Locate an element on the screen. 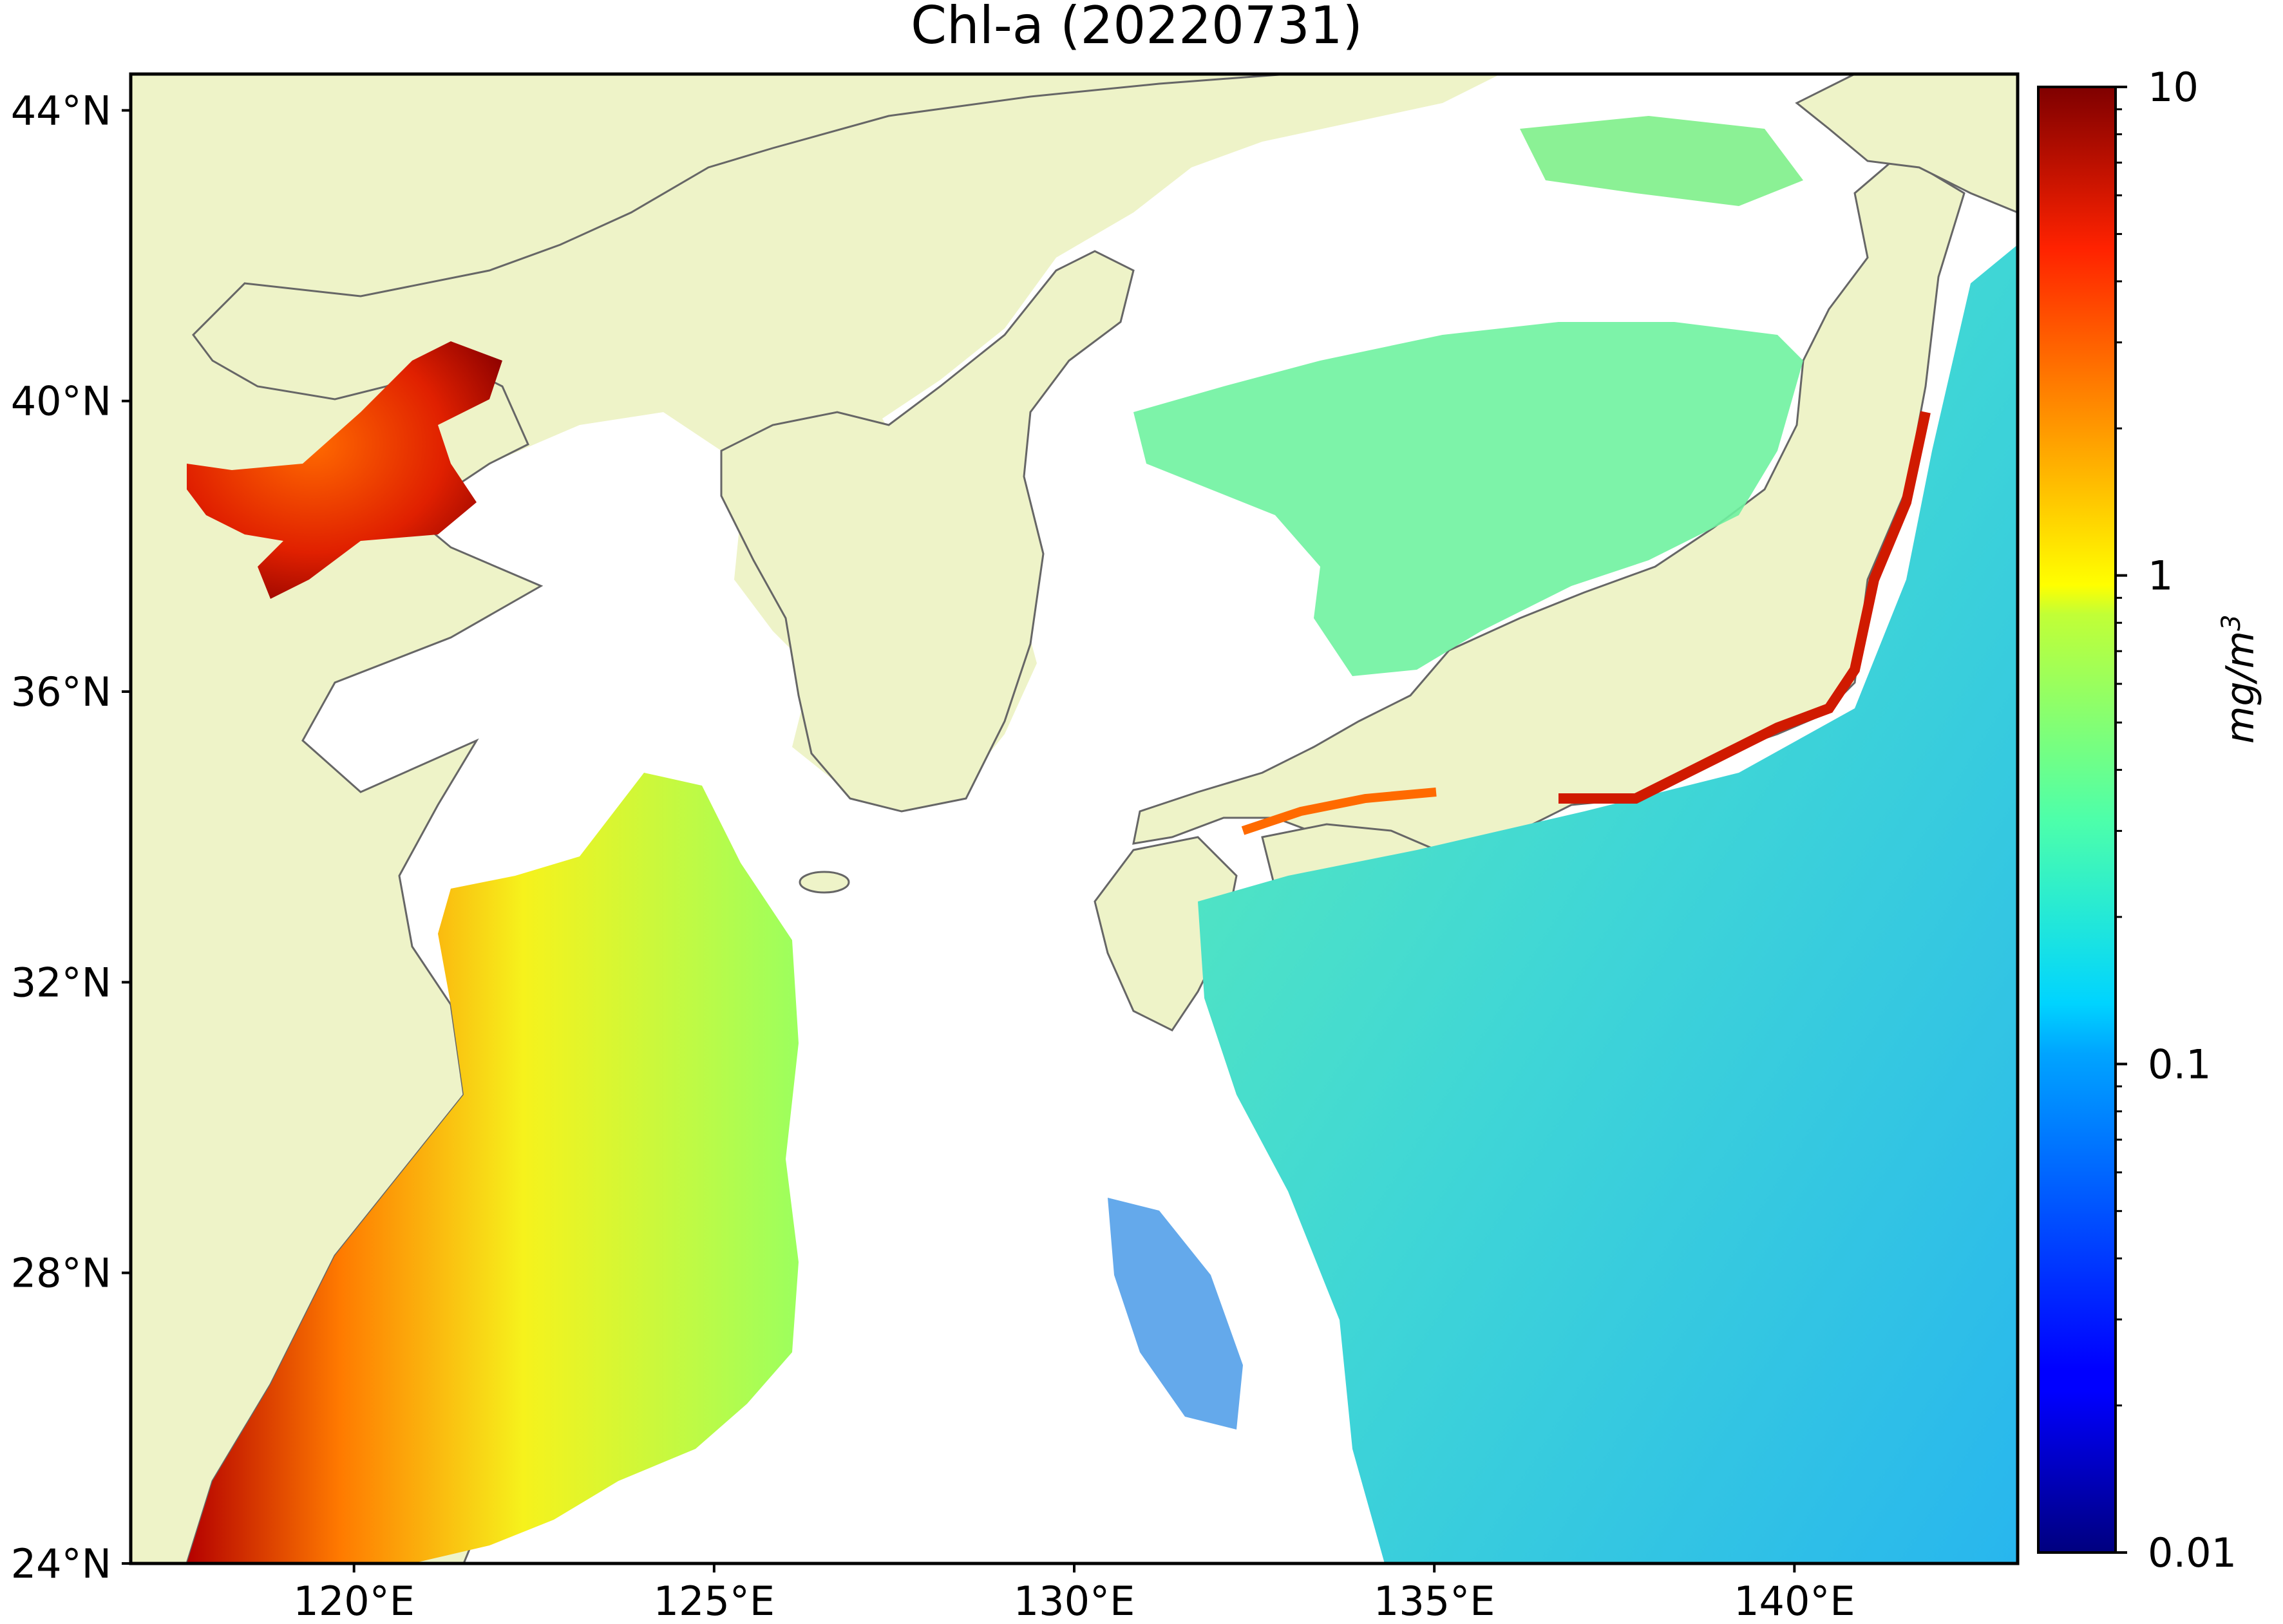 The image size is (2283, 1624). longitude-ticks: 120°E 125°E 130°E 135°E 140°E is located at coordinates (1074, 1593).